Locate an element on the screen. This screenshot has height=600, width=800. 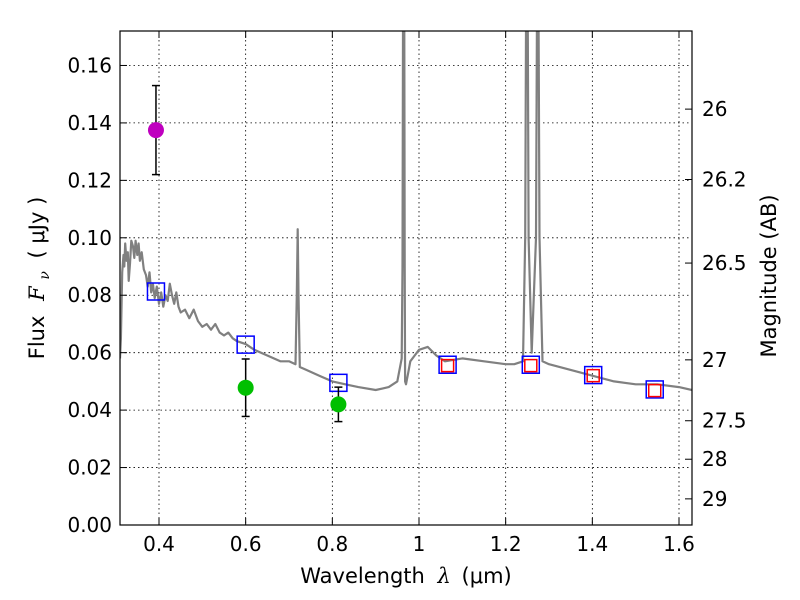
y-tick-label: 0.00 is located at coordinates (89, 525).